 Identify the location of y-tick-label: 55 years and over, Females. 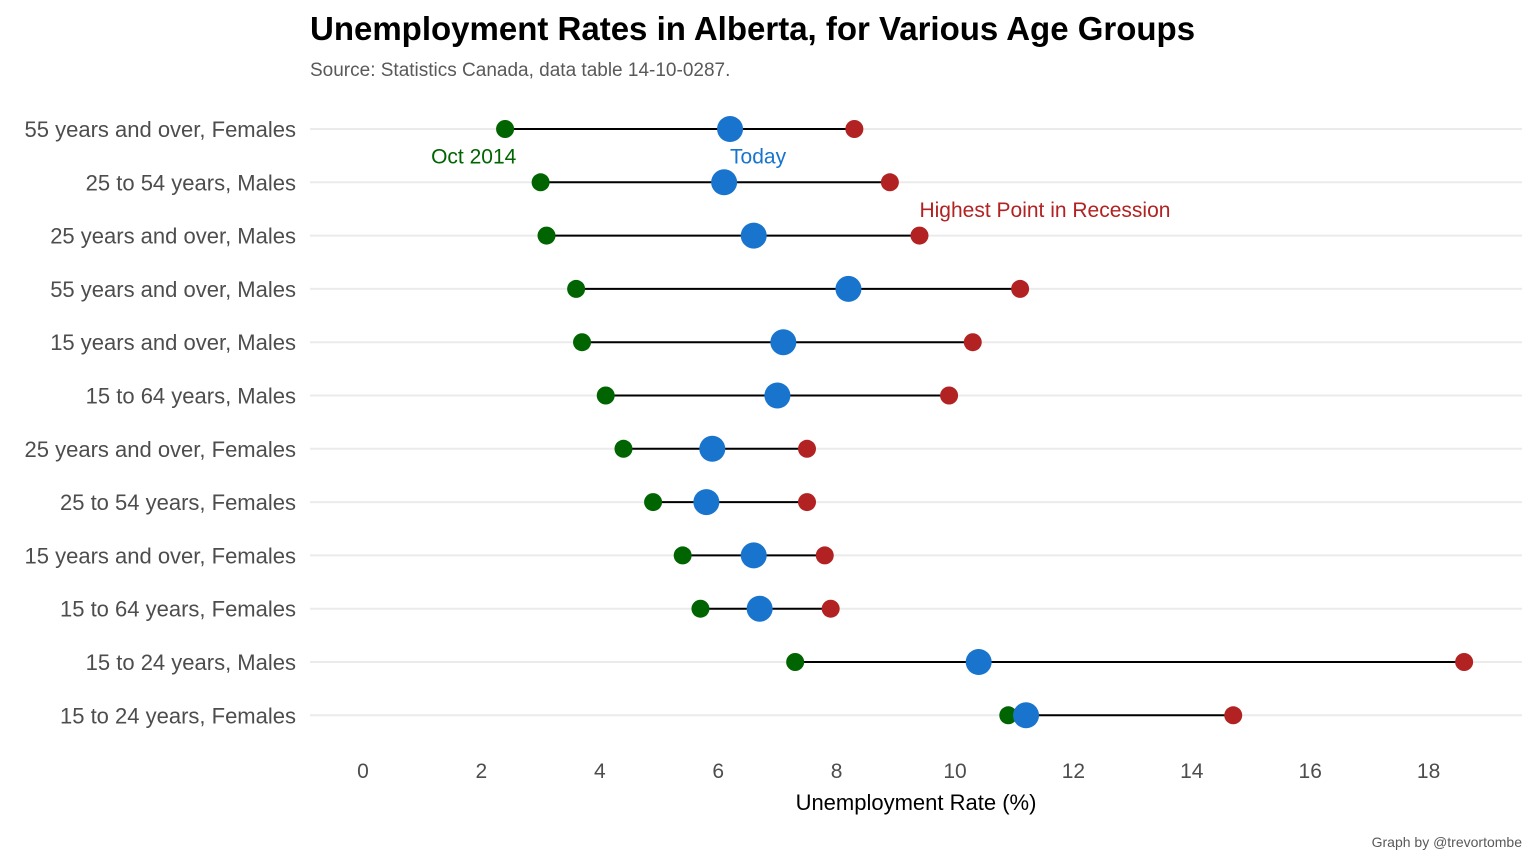
(160, 129).